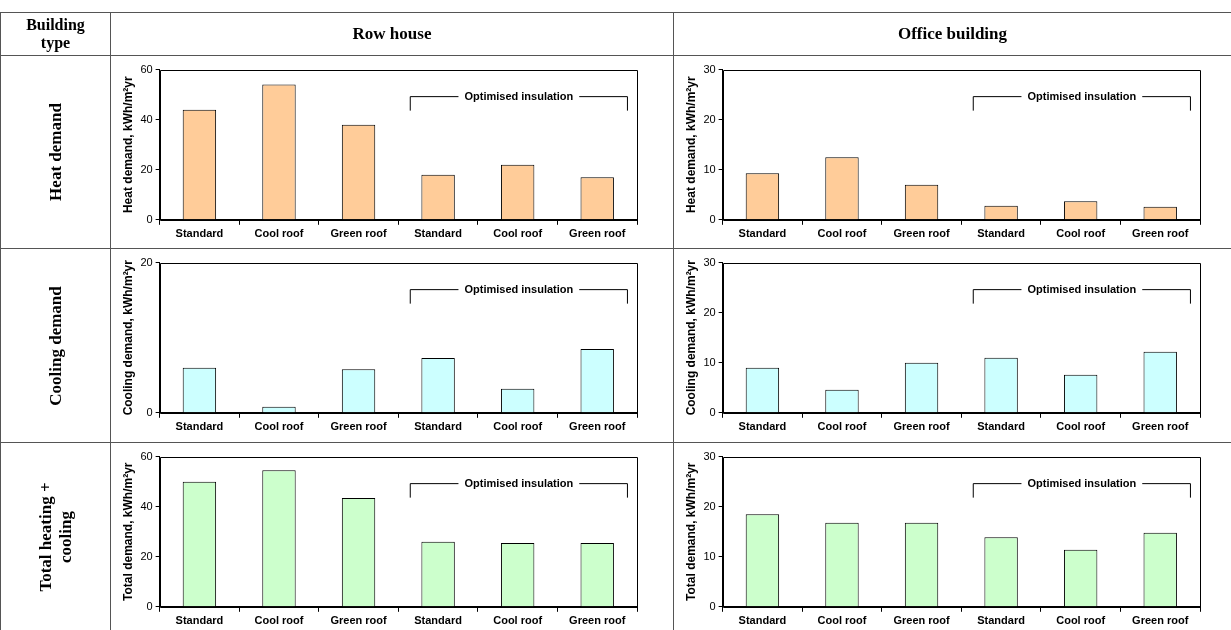 The image size is (1231, 630). Describe the element at coordinates (55, 537) in the screenshot. I see `text: Total heating + cooling` at that location.